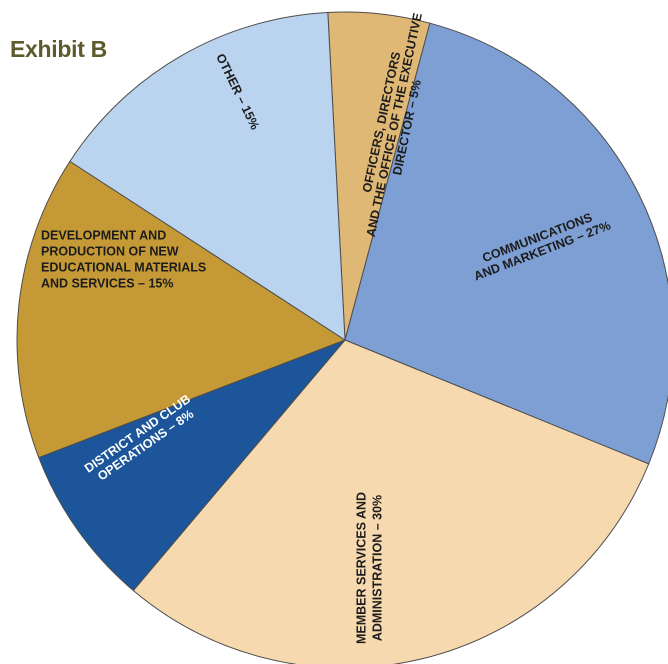 The width and height of the screenshot is (668, 664). Describe the element at coordinates (107, 283) in the screenshot. I see `slice-label-line: AND SERVICES – 15%` at that location.